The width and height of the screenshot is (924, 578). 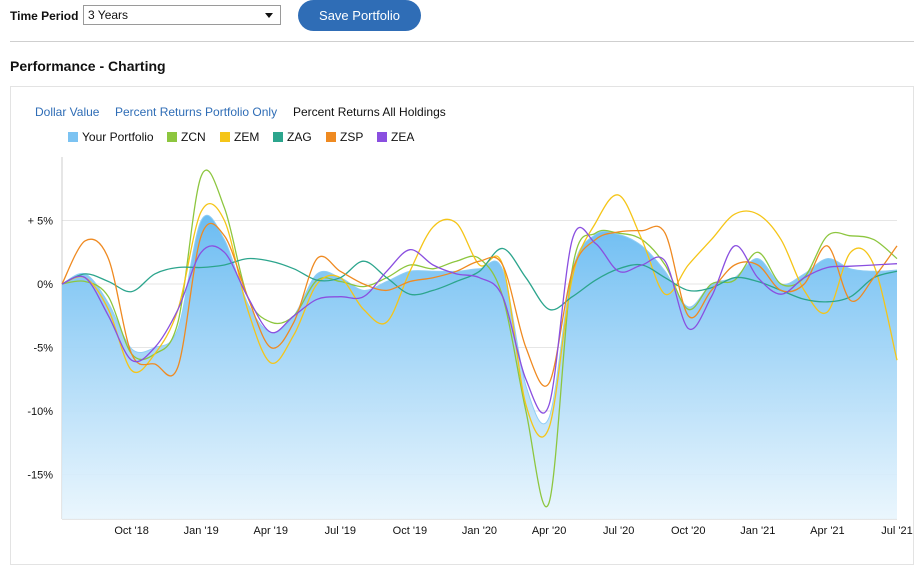 What do you see at coordinates (549, 531) in the screenshot?
I see `x-tick-label: Apr '20` at bounding box center [549, 531].